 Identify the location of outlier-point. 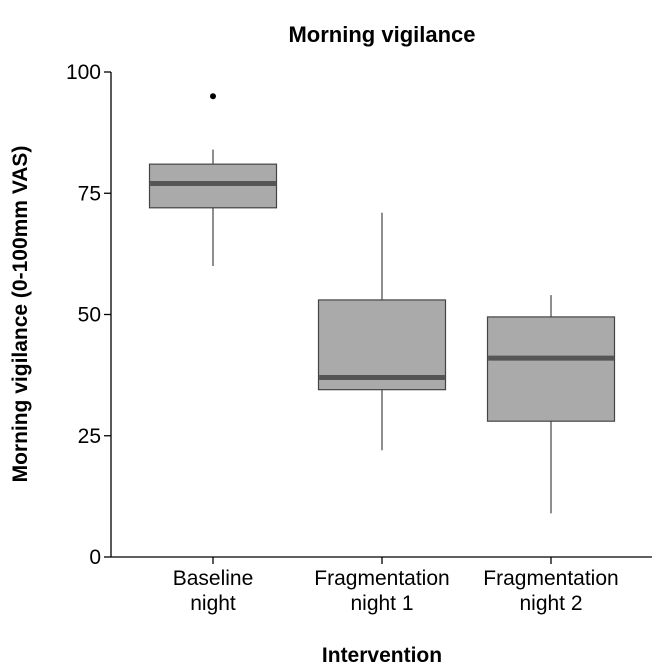
(213, 96).